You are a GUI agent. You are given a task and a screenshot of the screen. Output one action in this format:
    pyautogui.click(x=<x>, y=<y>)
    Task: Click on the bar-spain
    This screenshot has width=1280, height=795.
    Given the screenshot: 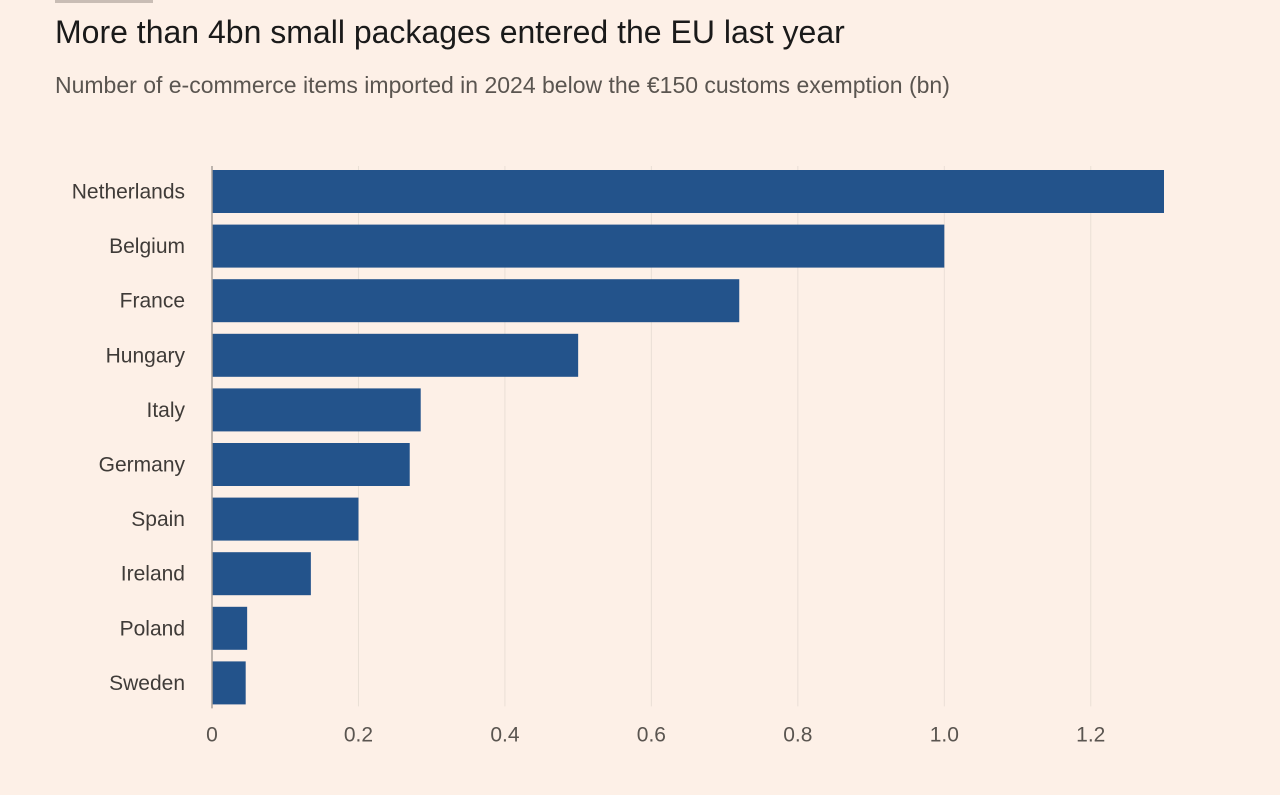 What is the action you would take?
    pyautogui.click(x=285, y=519)
    